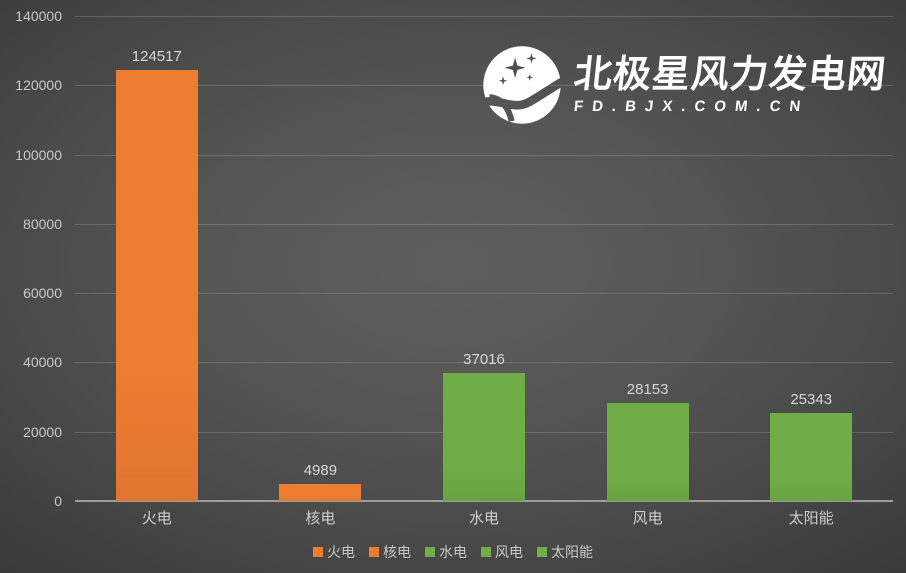 This screenshot has height=573, width=906. What do you see at coordinates (156, 56) in the screenshot?
I see `bar-value-label-1: 124517` at bounding box center [156, 56].